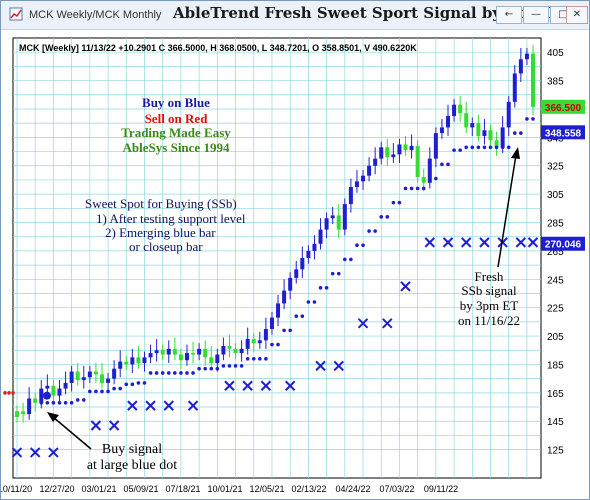  What do you see at coordinates (140, 489) in the screenshot?
I see `x-tick-label: 05/09/21` at bounding box center [140, 489].